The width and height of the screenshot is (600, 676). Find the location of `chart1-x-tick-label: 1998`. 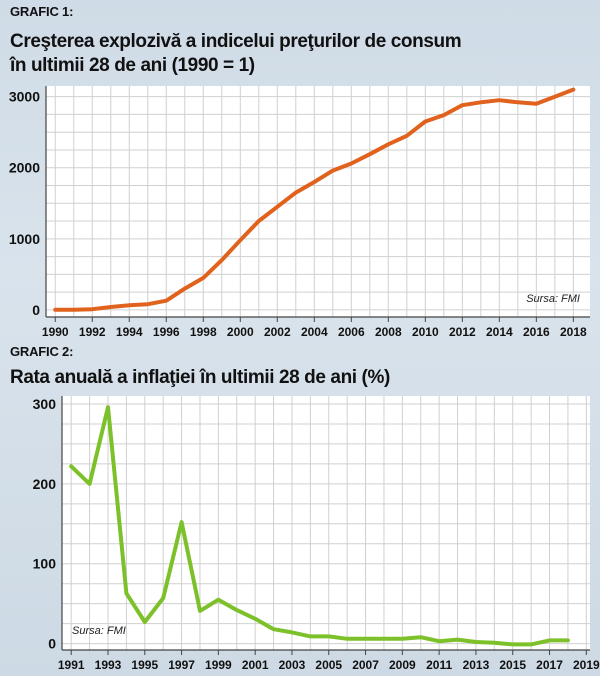

chart1-x-tick-label: 1998 is located at coordinates (203, 332).